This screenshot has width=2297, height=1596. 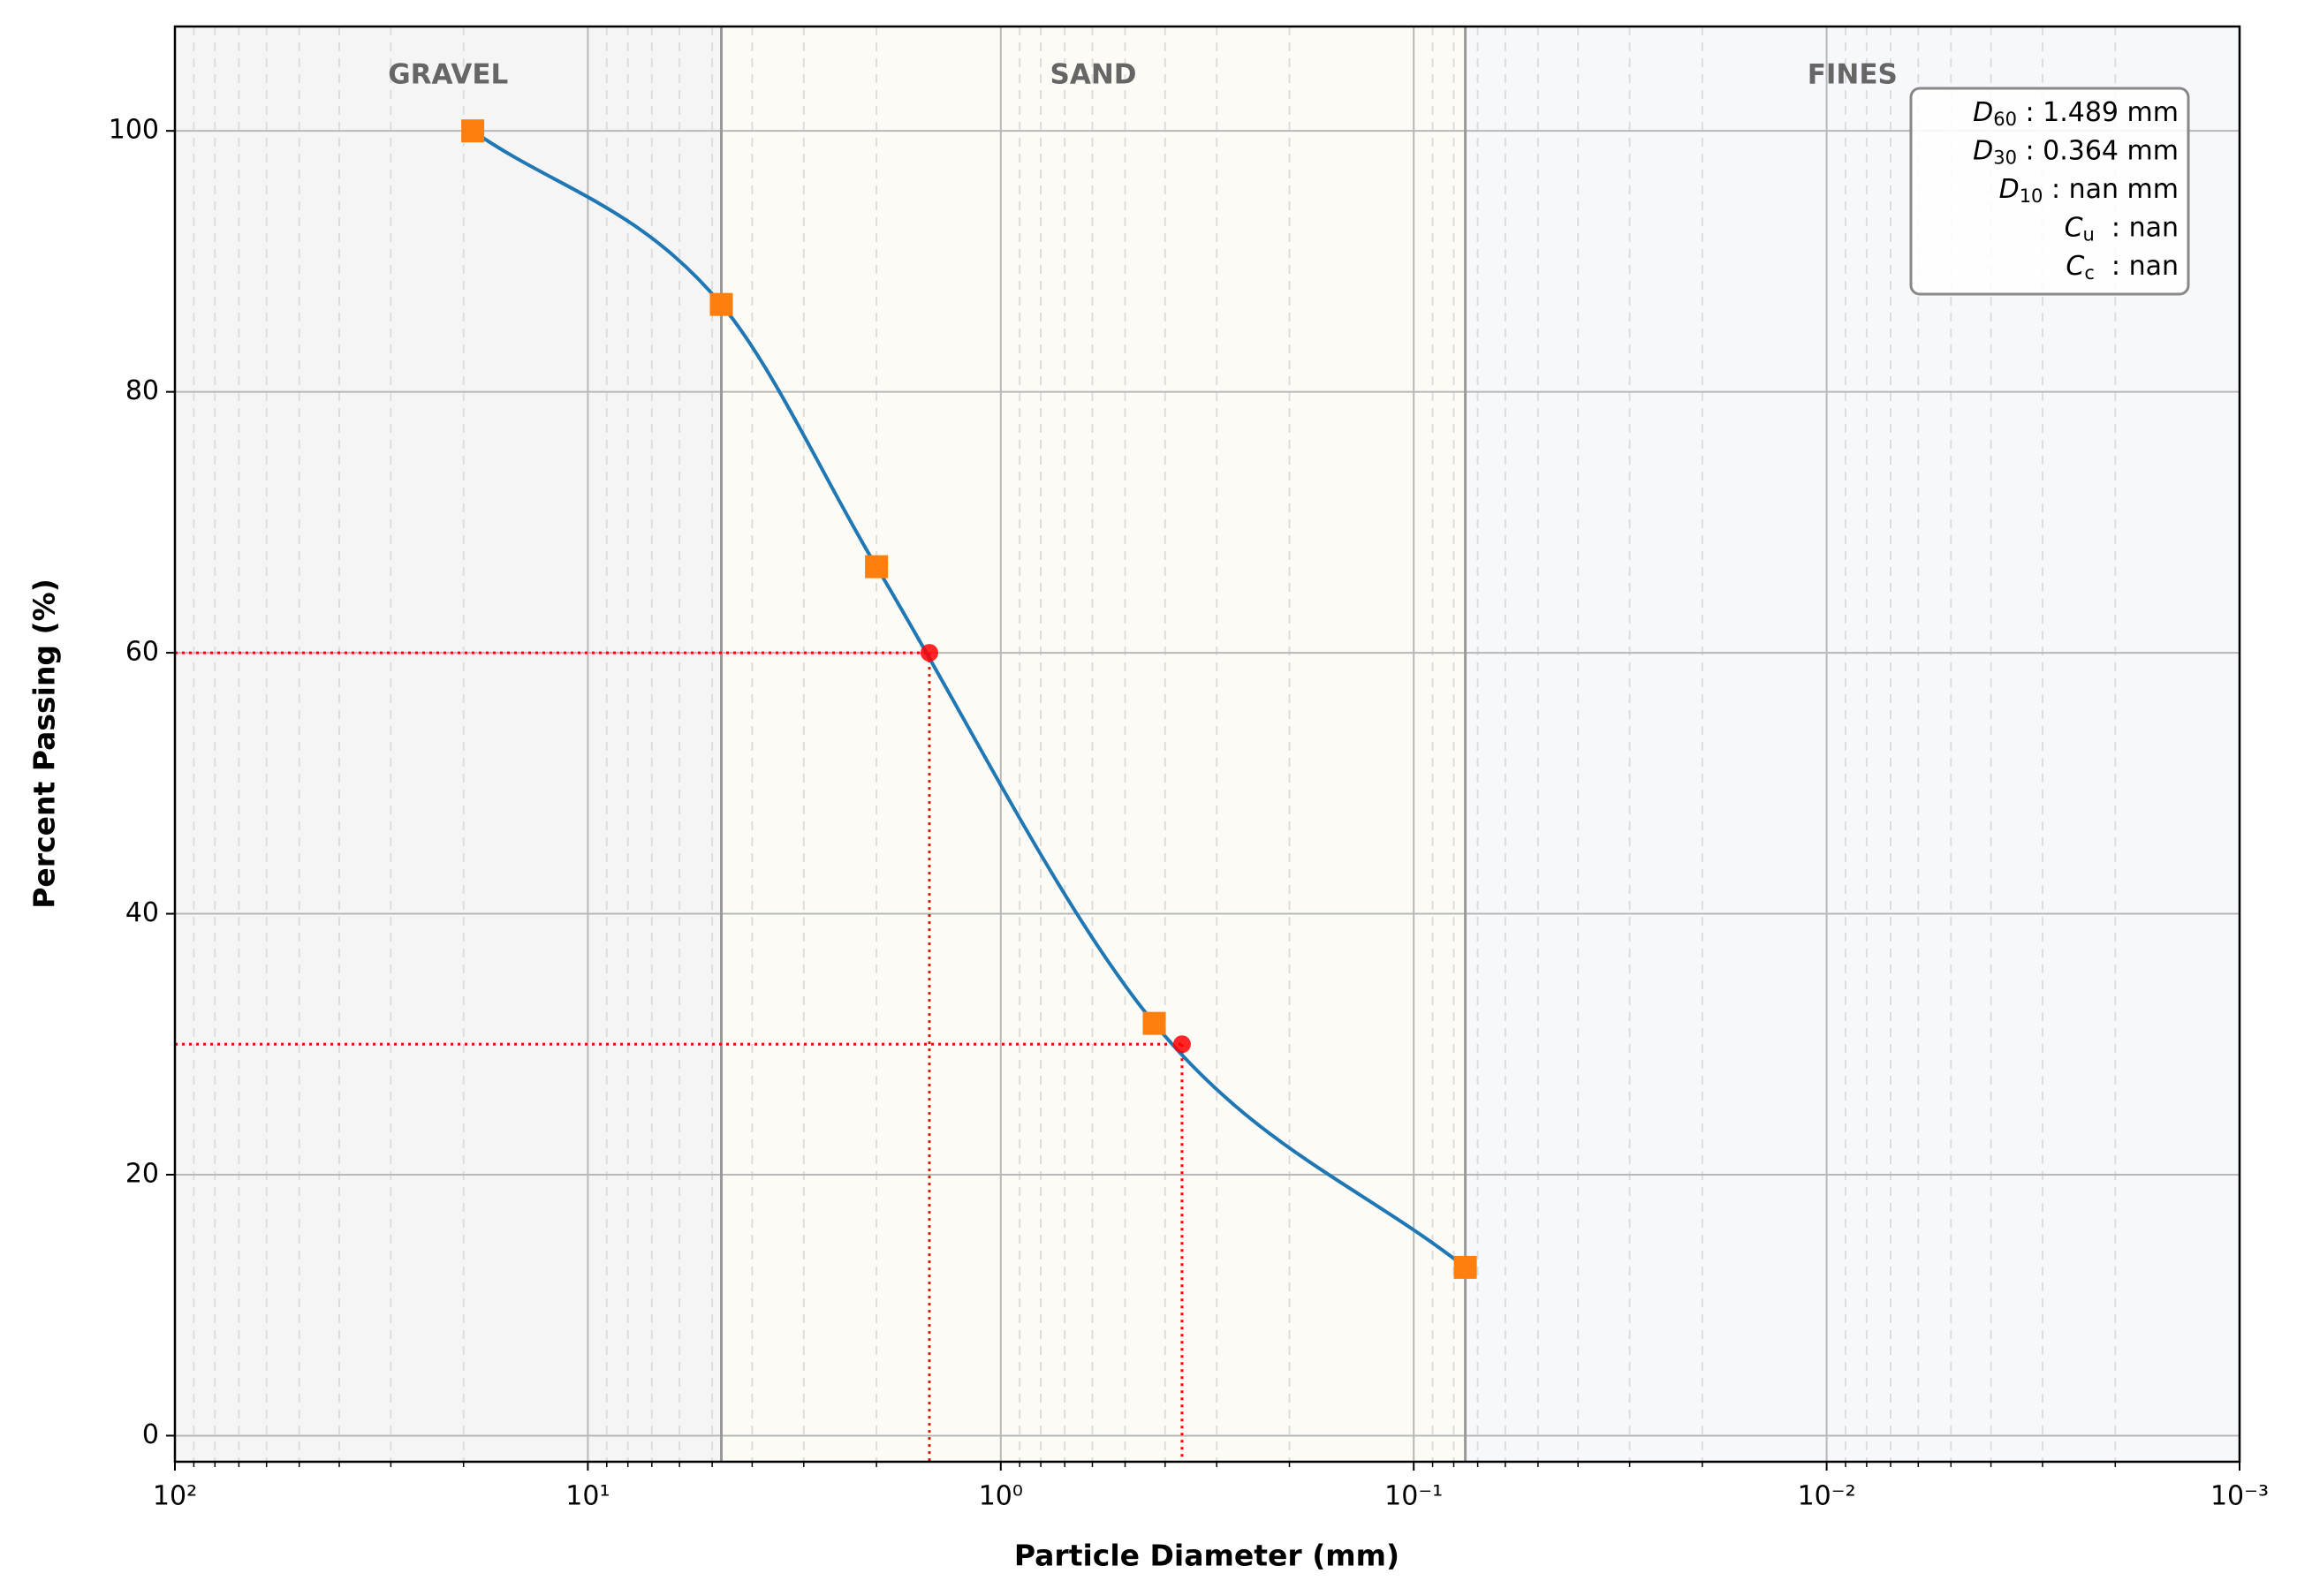 I want to click on annotation-line: Cc : nan, so click(x=2122, y=267).